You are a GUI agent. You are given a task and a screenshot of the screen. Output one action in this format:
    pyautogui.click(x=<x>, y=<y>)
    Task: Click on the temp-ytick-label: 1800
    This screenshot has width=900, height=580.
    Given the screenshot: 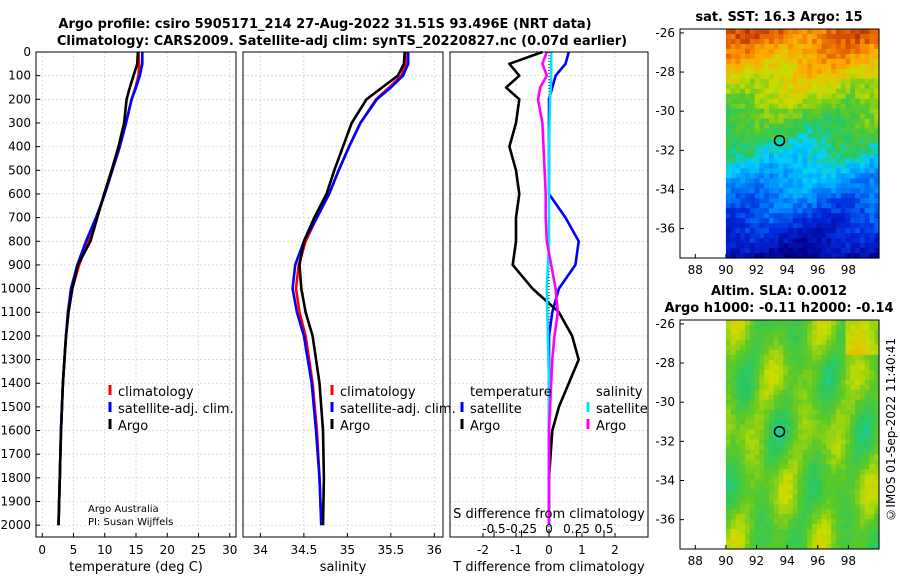 What is the action you would take?
    pyautogui.click(x=15, y=478)
    